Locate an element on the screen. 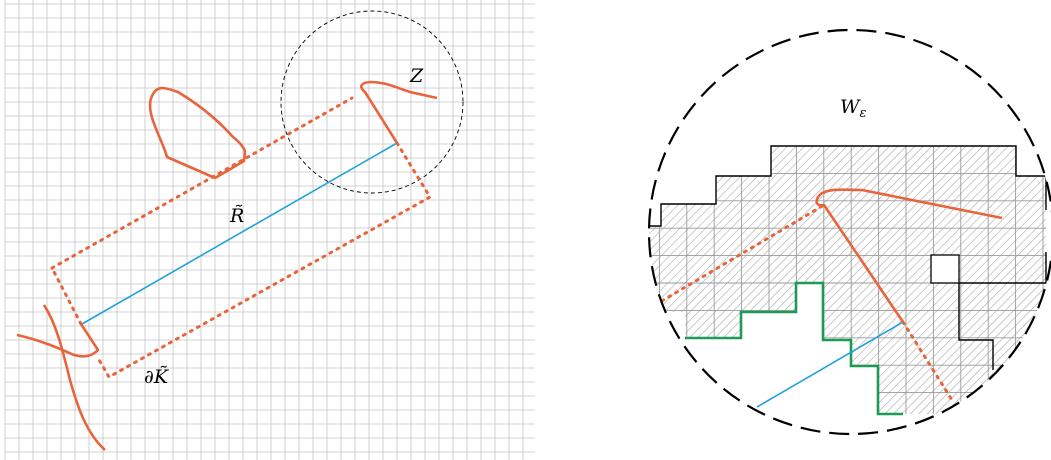 The height and width of the screenshot is (460, 1051). curve-closed-blob is located at coordinates (197, 133).